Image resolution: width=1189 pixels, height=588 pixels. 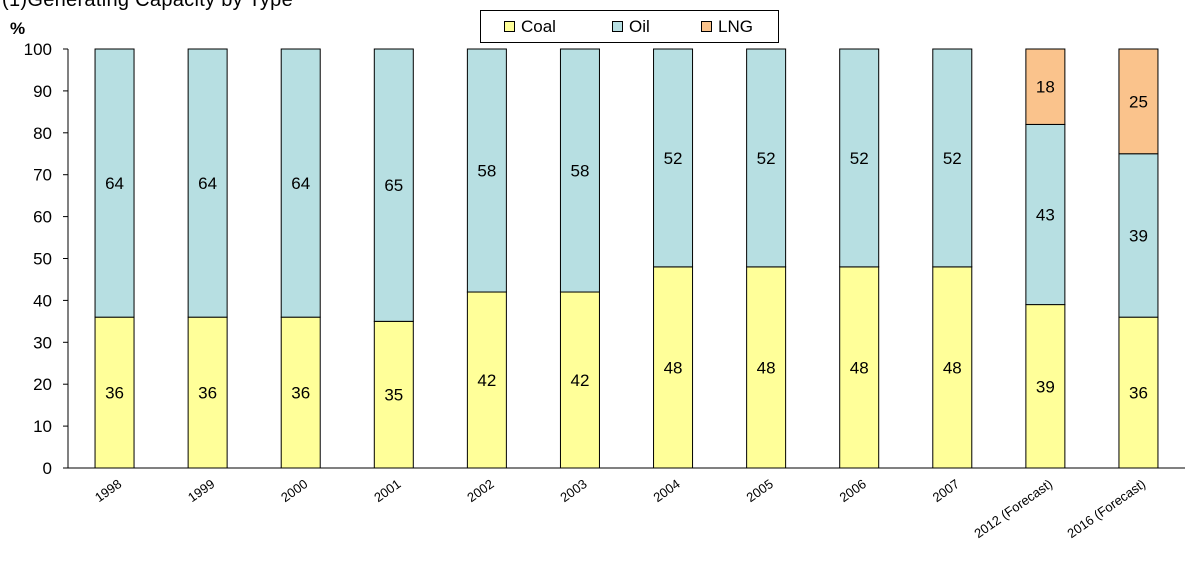 I want to click on x-tick-label: 2006, so click(x=853, y=490).